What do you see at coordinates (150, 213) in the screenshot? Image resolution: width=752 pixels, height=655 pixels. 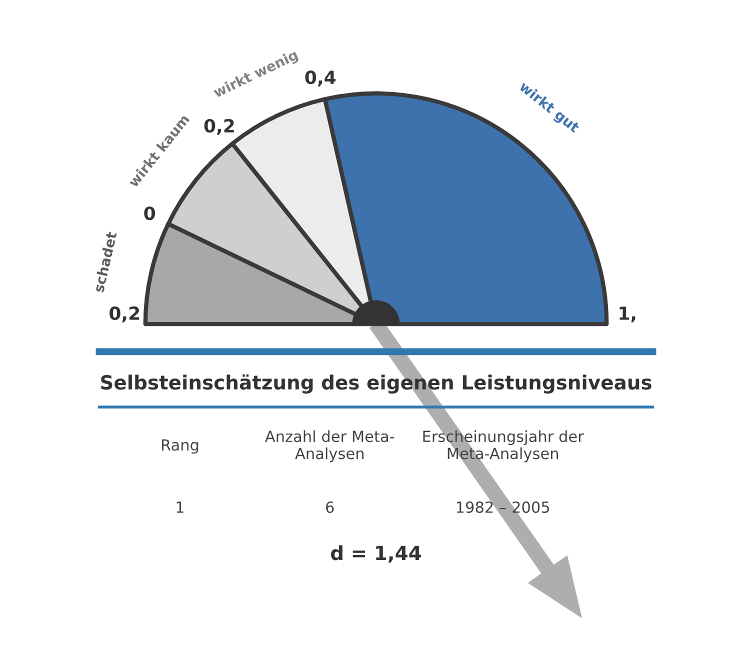 I see `text: 0` at bounding box center [150, 213].